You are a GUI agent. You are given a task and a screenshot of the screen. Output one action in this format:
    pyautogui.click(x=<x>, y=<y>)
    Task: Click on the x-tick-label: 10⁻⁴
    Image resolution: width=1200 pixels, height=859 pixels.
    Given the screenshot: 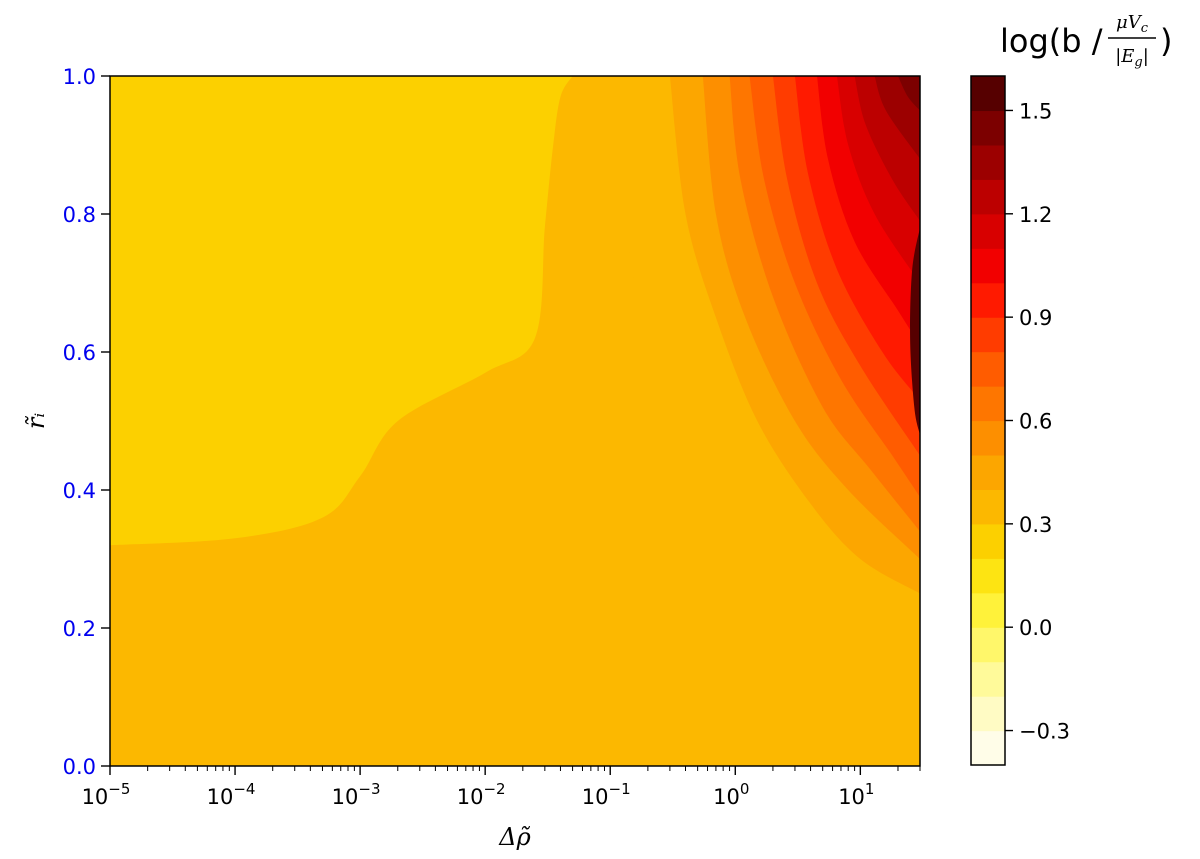 What is the action you would take?
    pyautogui.click(x=231, y=794)
    